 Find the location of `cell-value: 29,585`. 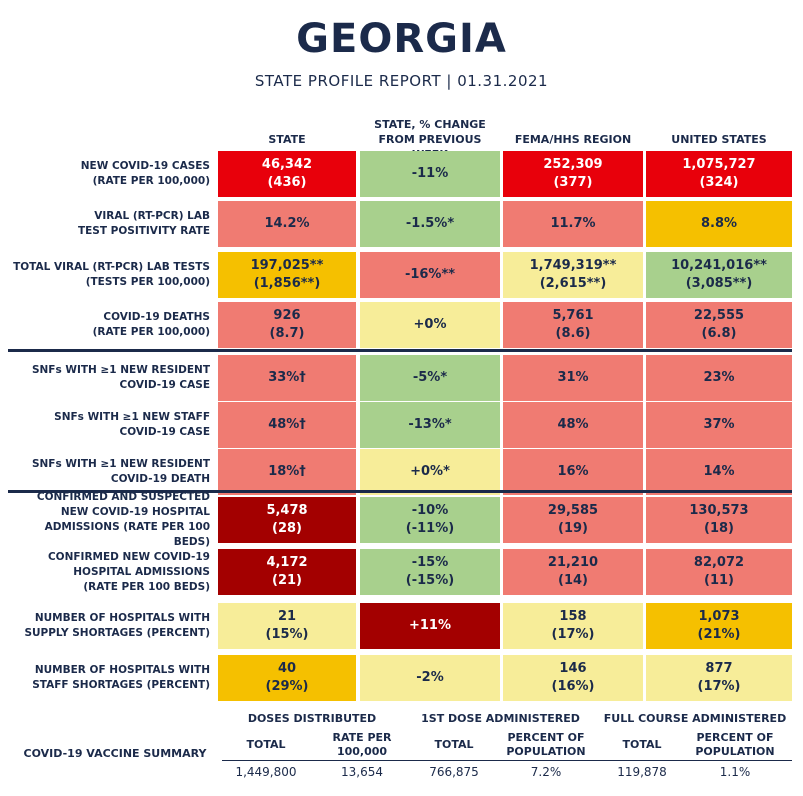

cell-value: 29,585 is located at coordinates (573, 510).